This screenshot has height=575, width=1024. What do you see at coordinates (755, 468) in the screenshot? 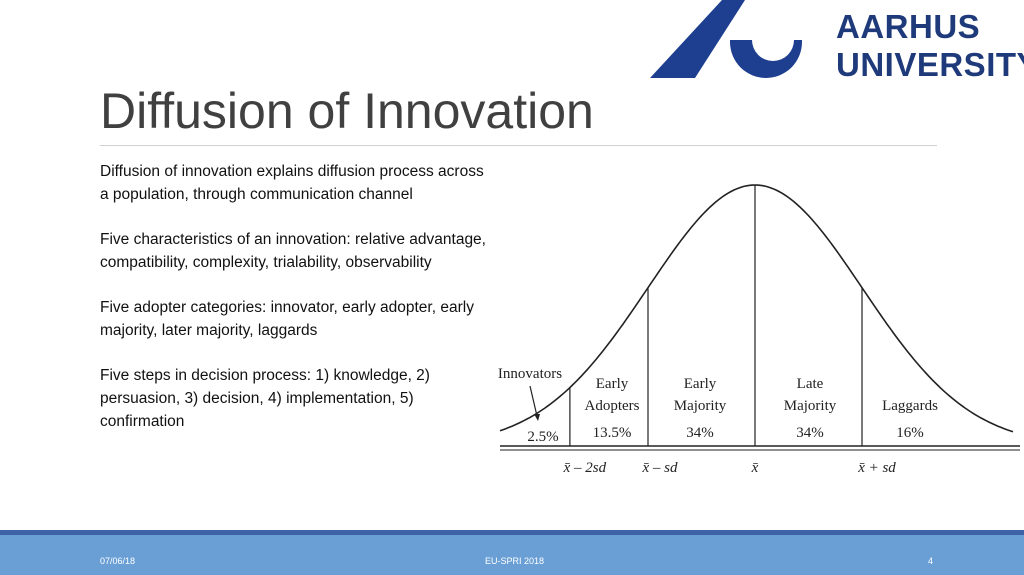
I see `axis-label: x̄` at bounding box center [755, 468].